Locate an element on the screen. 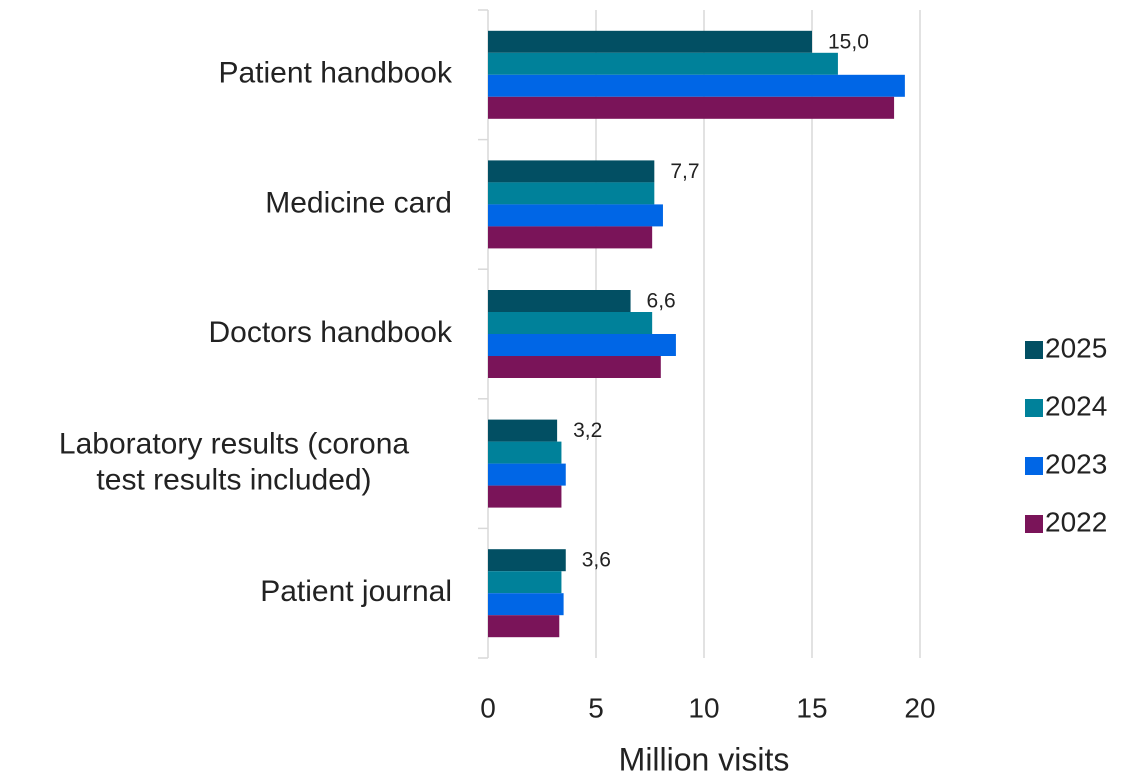 This screenshot has width=1145, height=781. data-label: 3,6 is located at coordinates (596, 560).